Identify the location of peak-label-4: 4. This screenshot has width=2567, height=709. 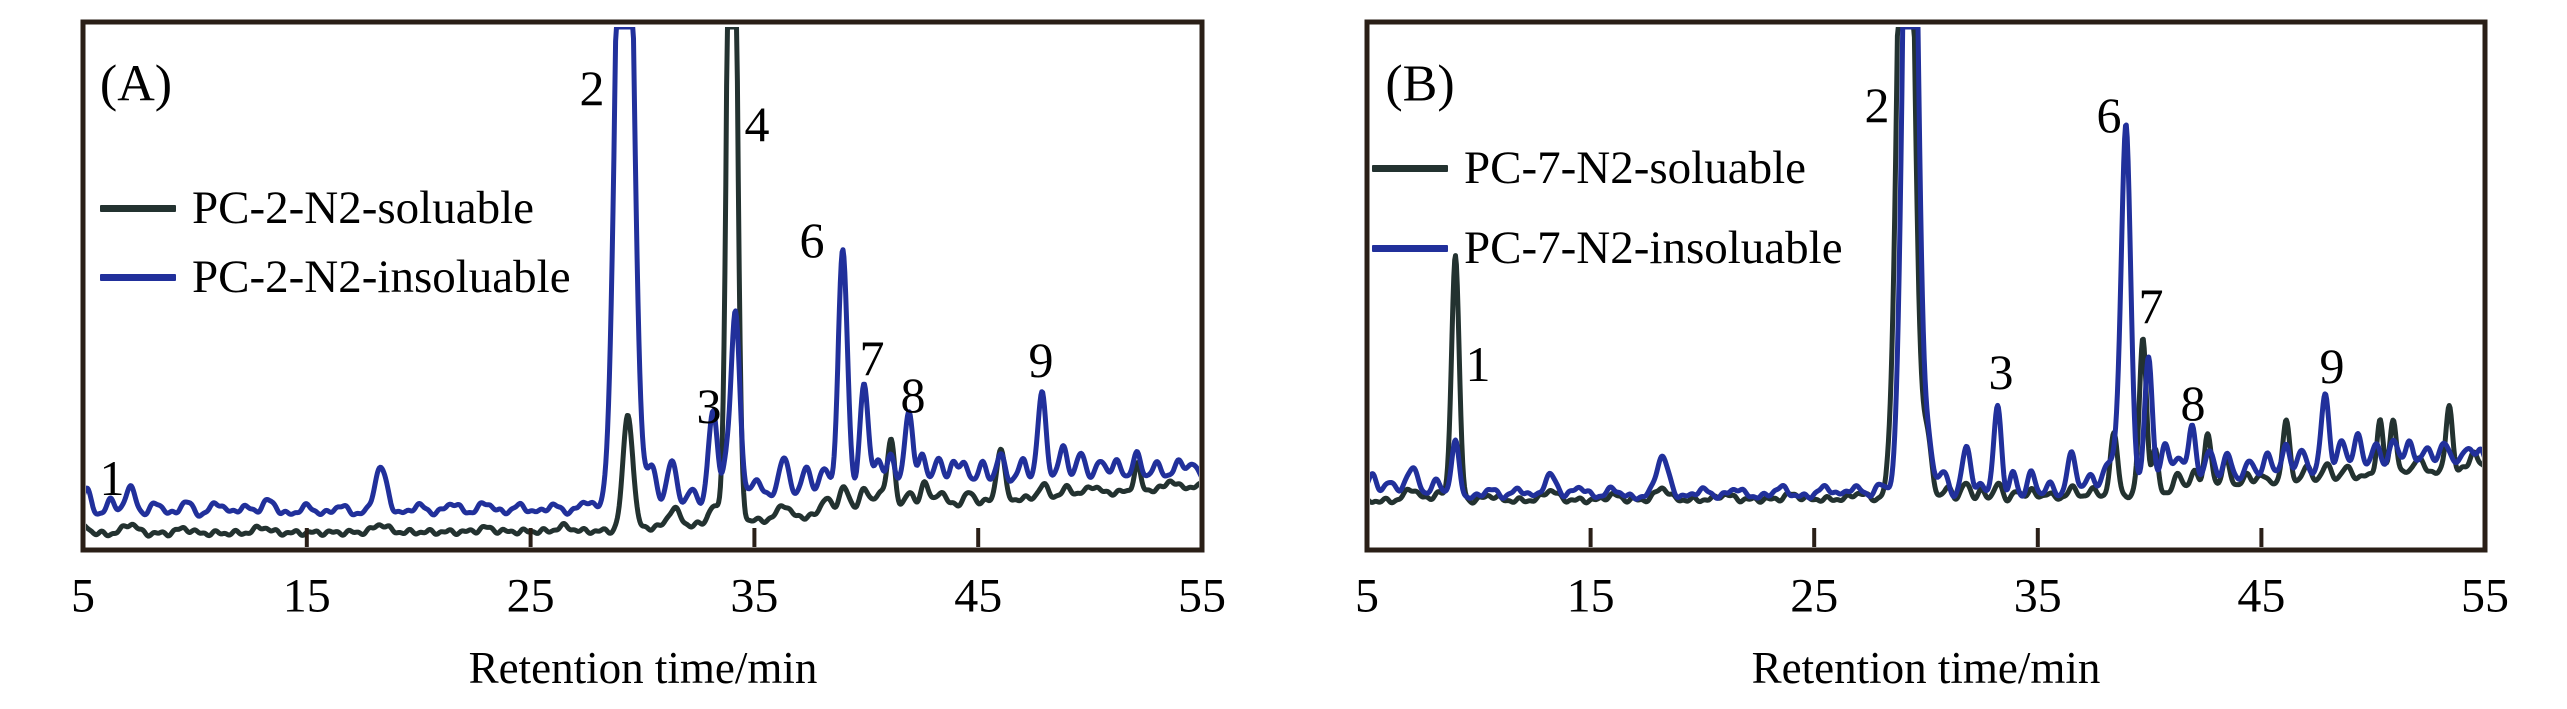
(757, 124).